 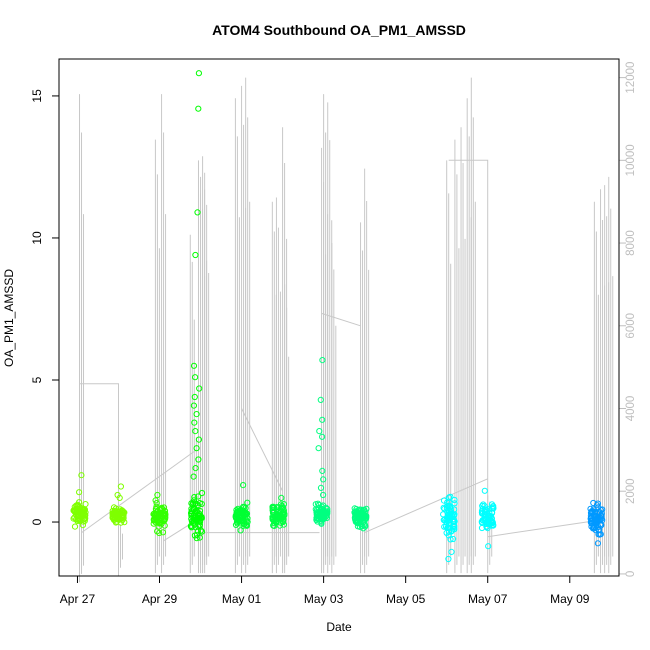 What do you see at coordinates (160, 599) in the screenshot?
I see `x-tick-label: Apr 29` at bounding box center [160, 599].